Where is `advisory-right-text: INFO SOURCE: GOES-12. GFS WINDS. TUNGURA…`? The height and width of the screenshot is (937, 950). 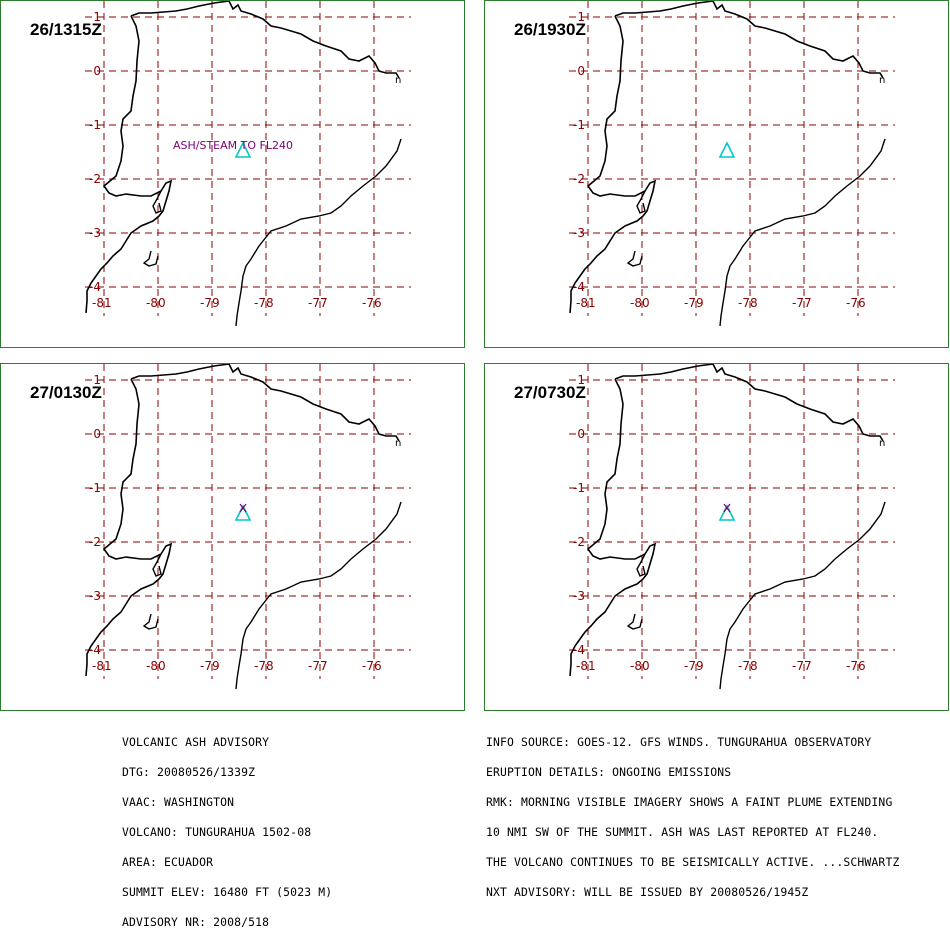 advisory-right-text: INFO SOURCE: GOES-12. GFS WINDS. TUNGURA… is located at coordinates (692, 812).